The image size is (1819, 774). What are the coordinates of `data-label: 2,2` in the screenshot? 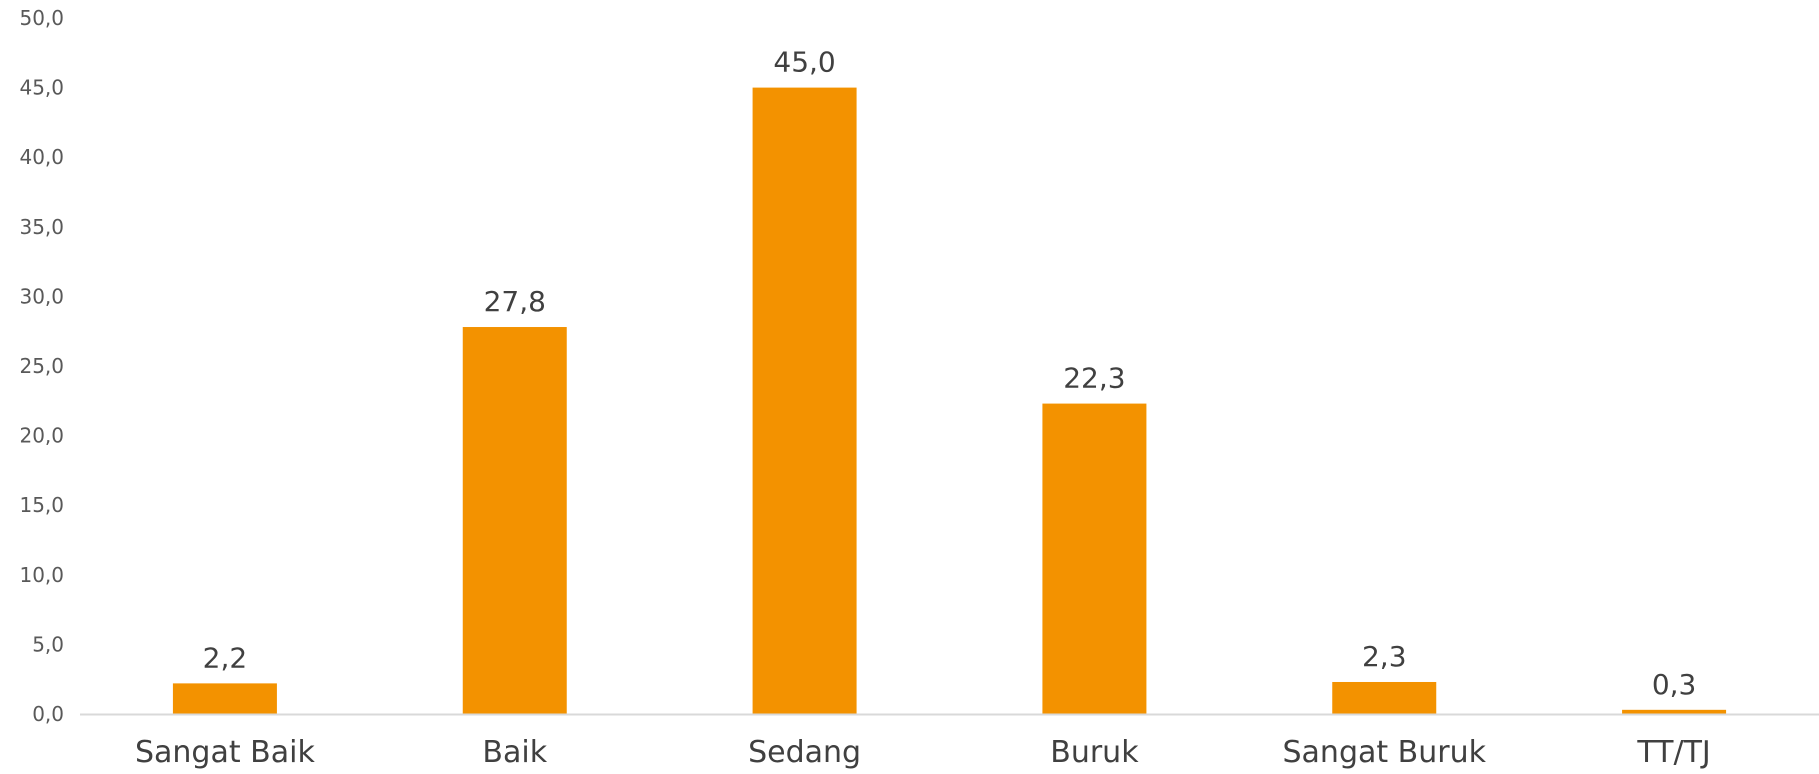 It's located at (225, 657).